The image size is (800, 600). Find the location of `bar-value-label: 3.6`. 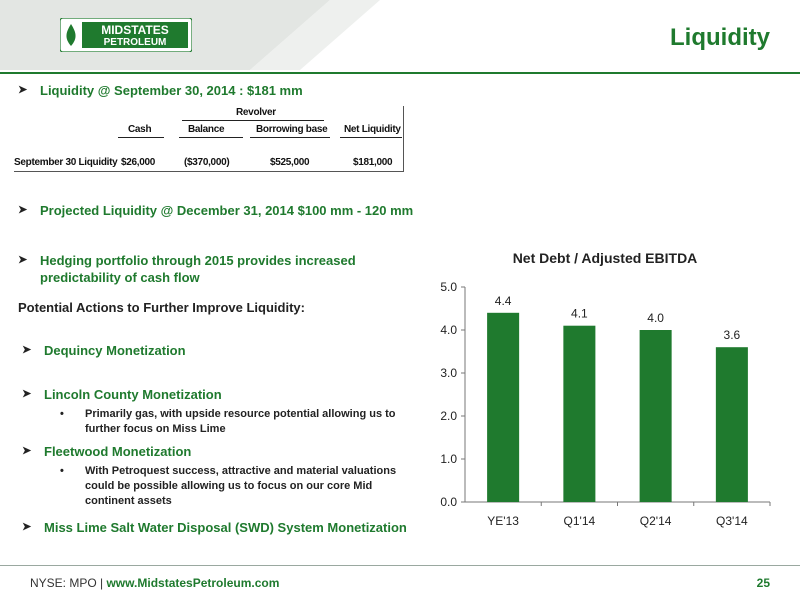

bar-value-label: 3.6 is located at coordinates (732, 335).